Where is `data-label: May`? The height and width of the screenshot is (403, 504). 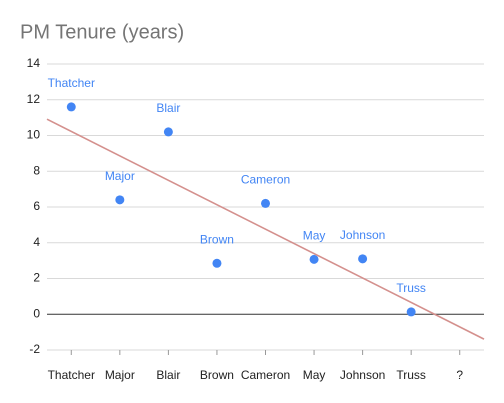 data-label: May is located at coordinates (314, 236).